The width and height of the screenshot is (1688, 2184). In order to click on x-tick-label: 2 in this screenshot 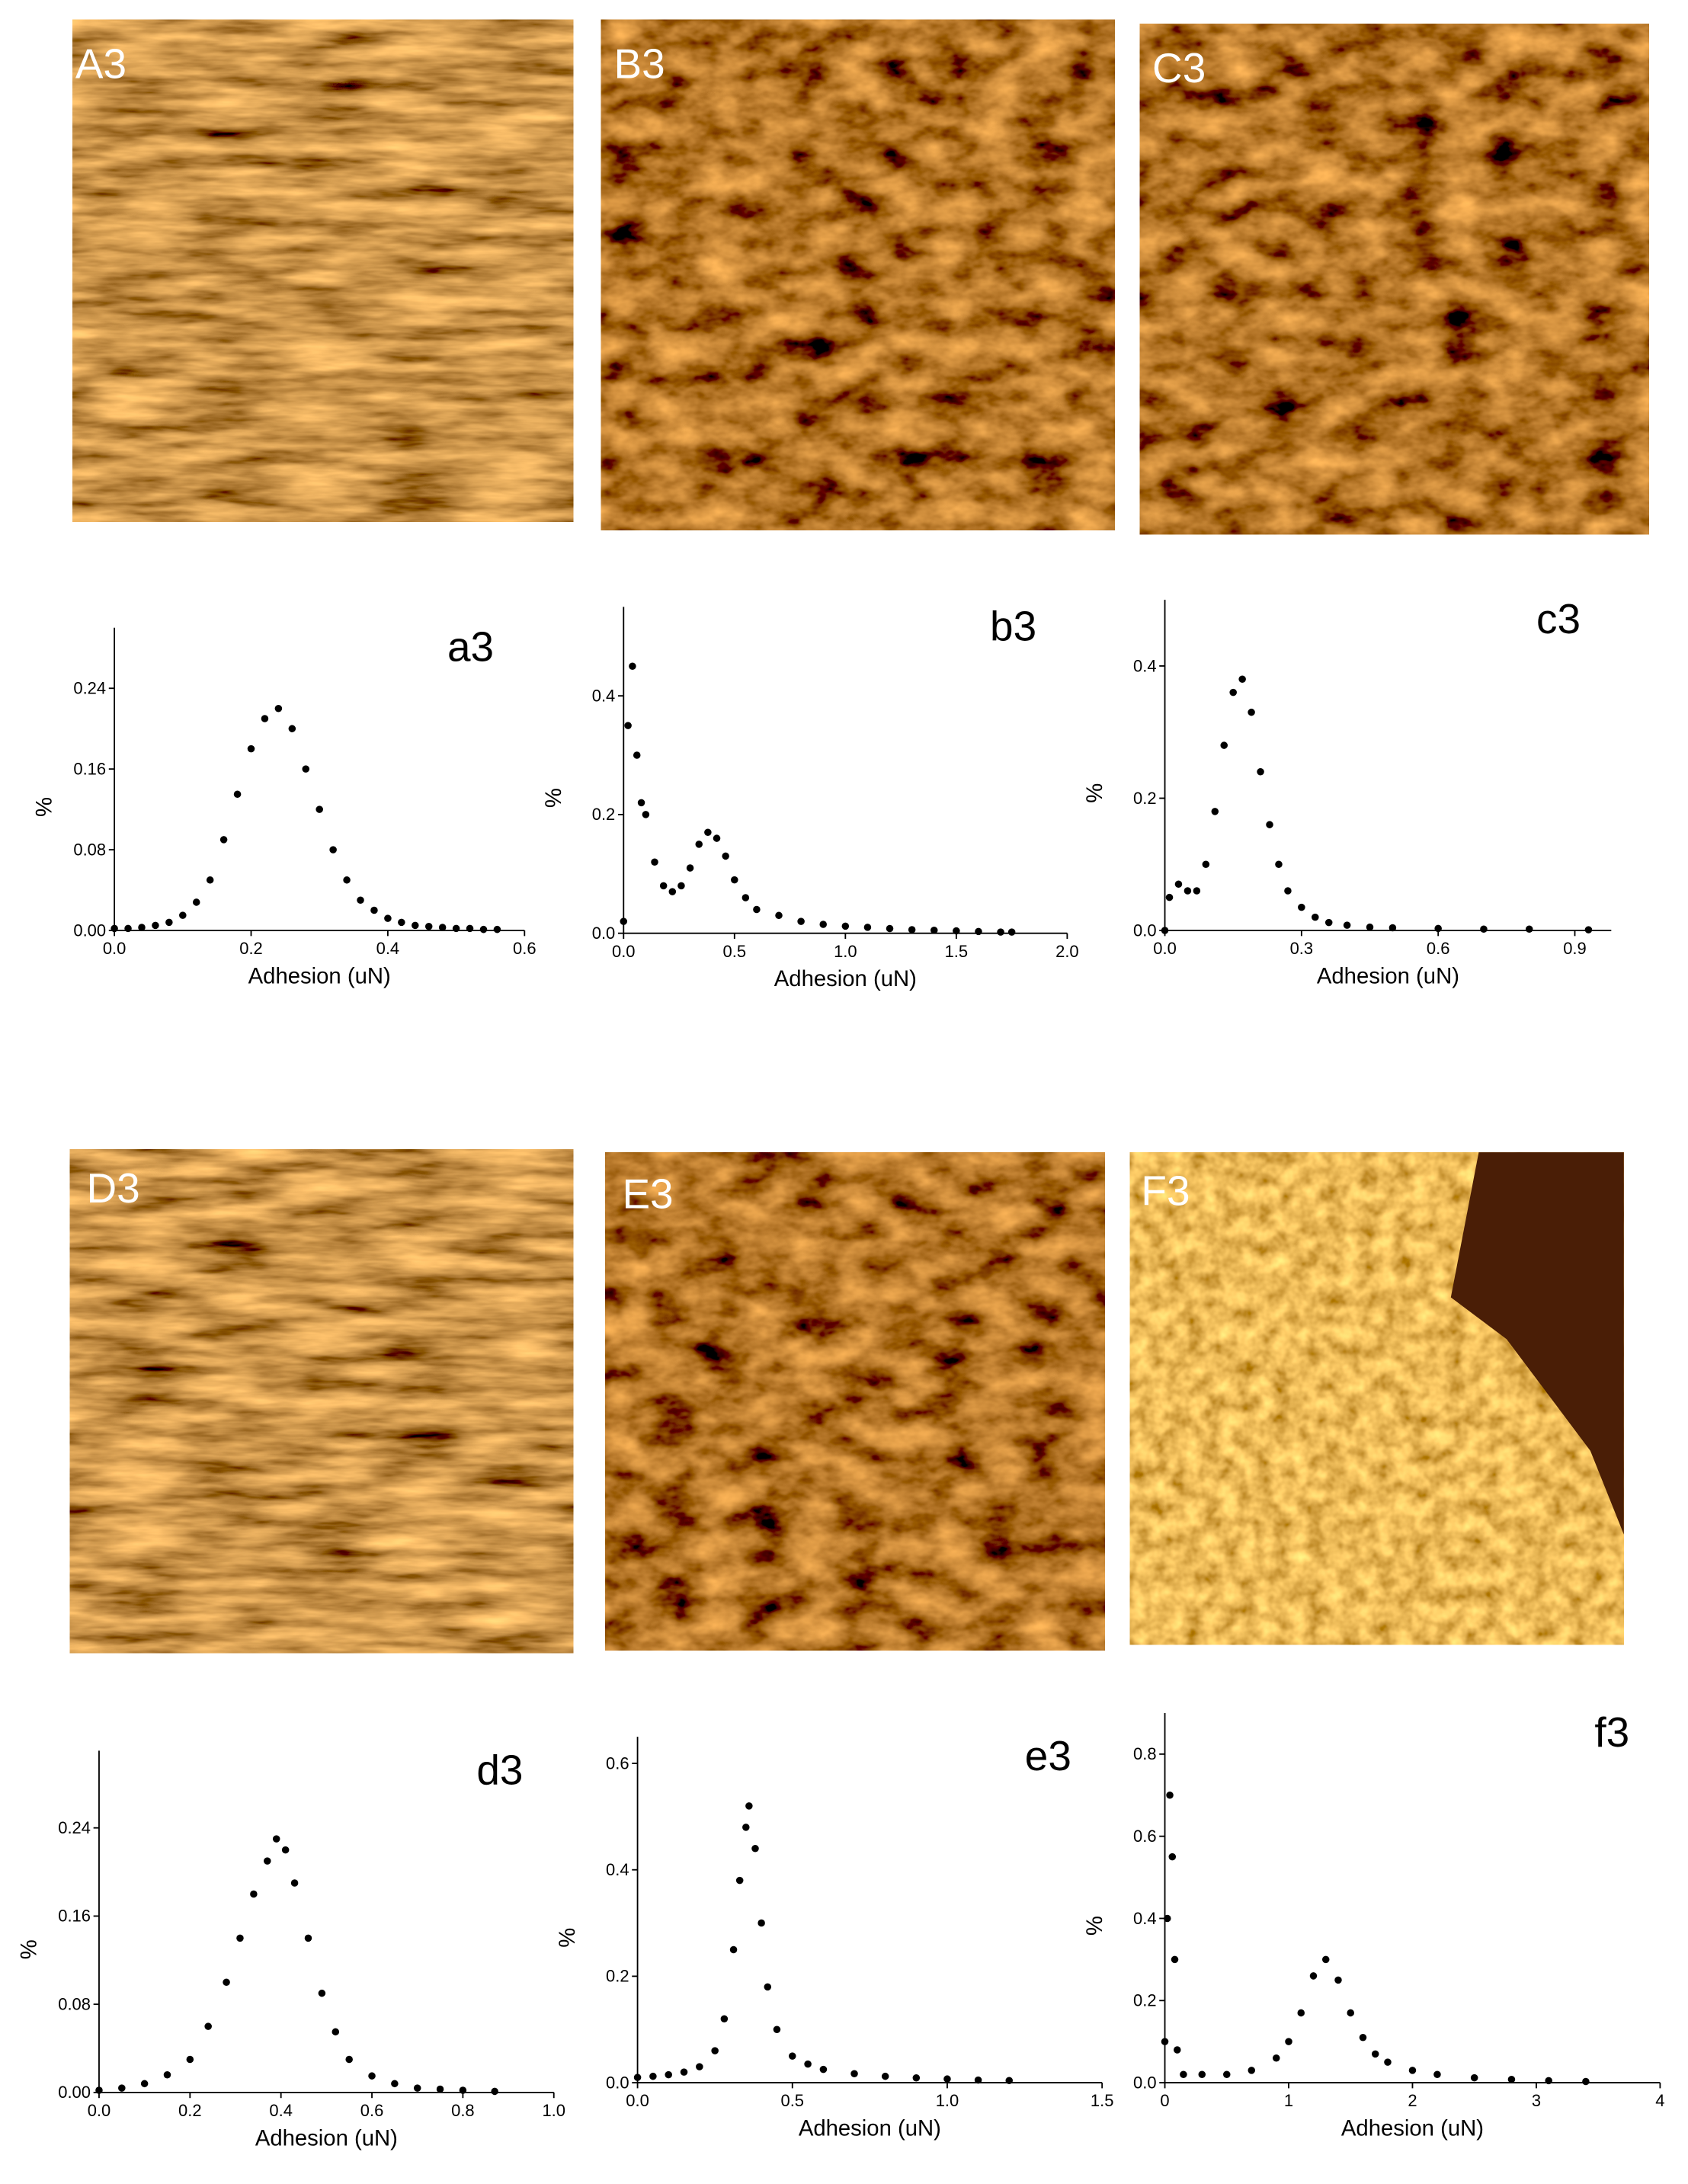, I will do `click(1412, 2100)`.